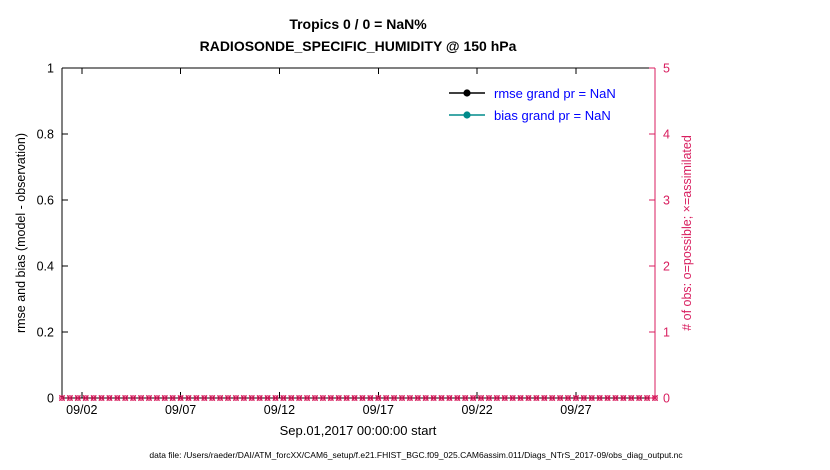  Describe the element at coordinates (45, 135) in the screenshot. I see `y-left-tick-label: 0.8` at that location.